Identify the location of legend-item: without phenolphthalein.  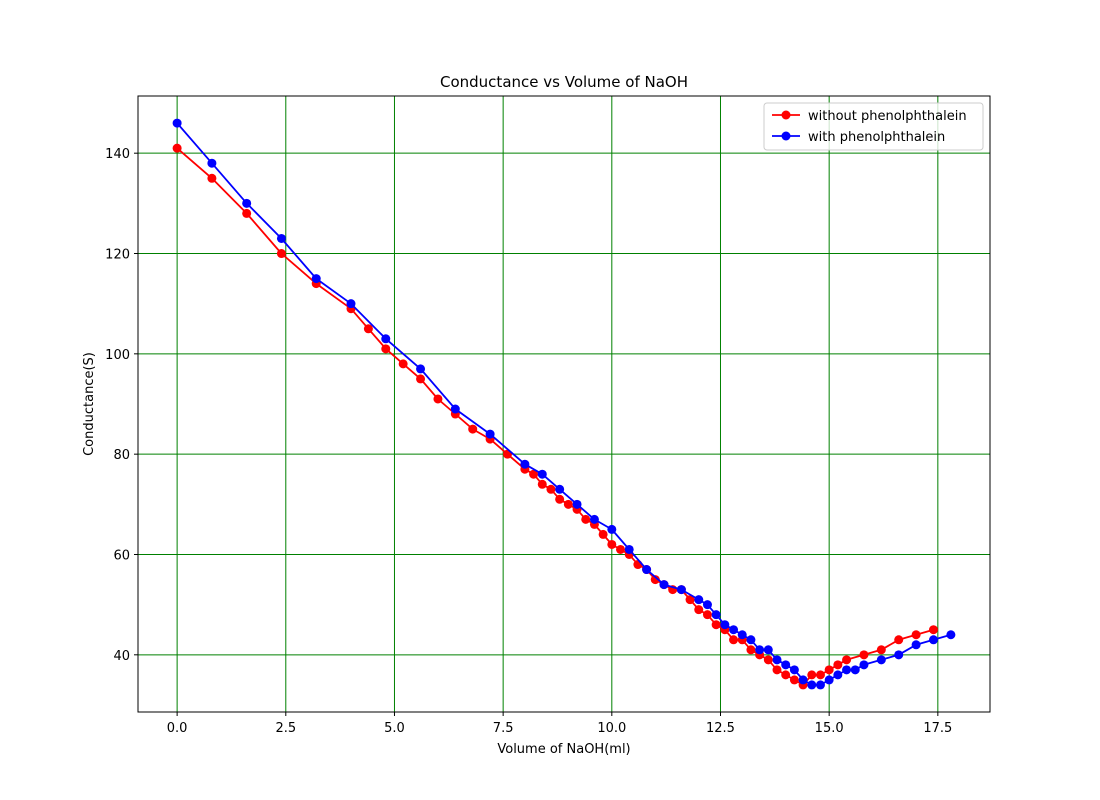
(869, 116).